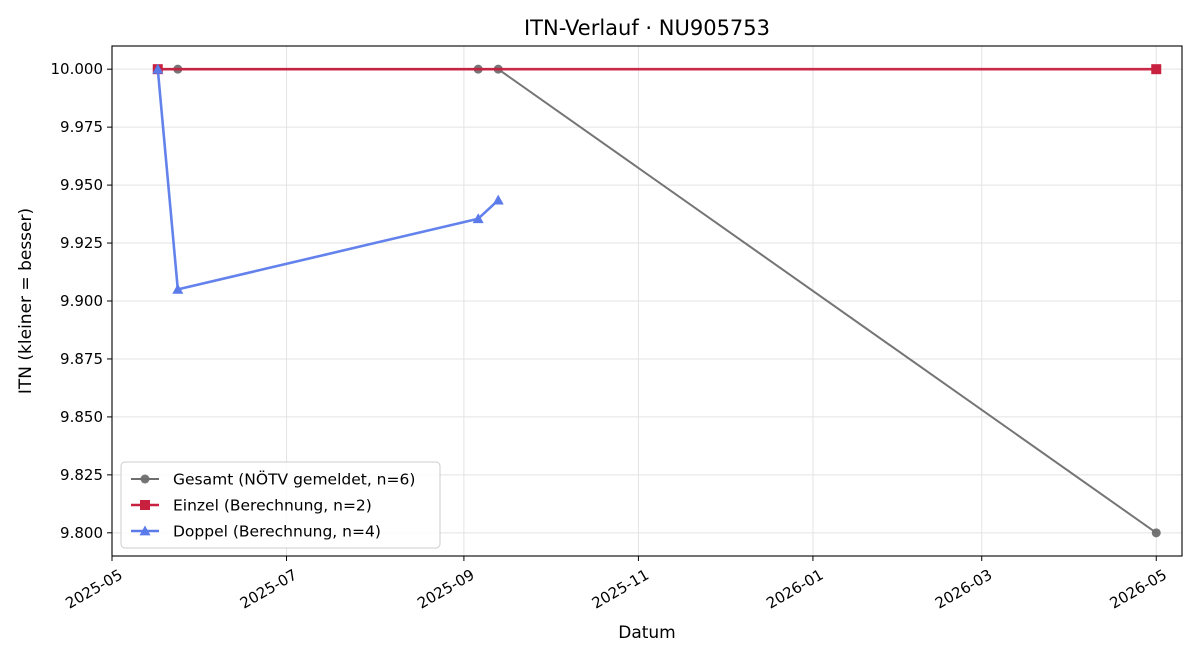 This screenshot has height=660, width=1200. I want to click on legend-entry: Einzel (Berechnung, n=2), so click(251, 506).